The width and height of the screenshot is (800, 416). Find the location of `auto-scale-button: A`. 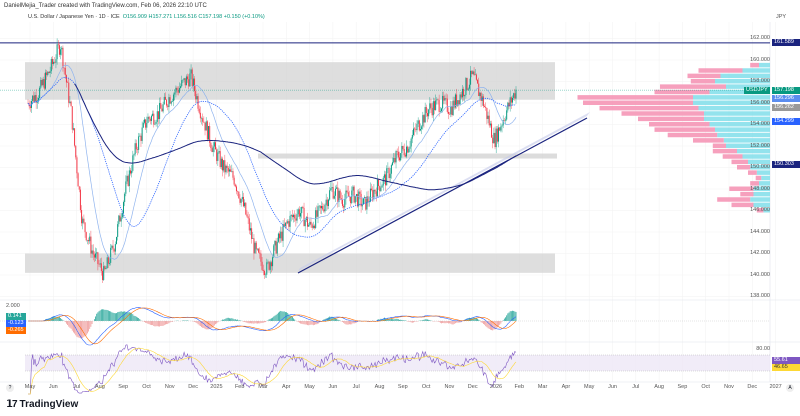

auto-scale-button: A is located at coordinates (790, 388).